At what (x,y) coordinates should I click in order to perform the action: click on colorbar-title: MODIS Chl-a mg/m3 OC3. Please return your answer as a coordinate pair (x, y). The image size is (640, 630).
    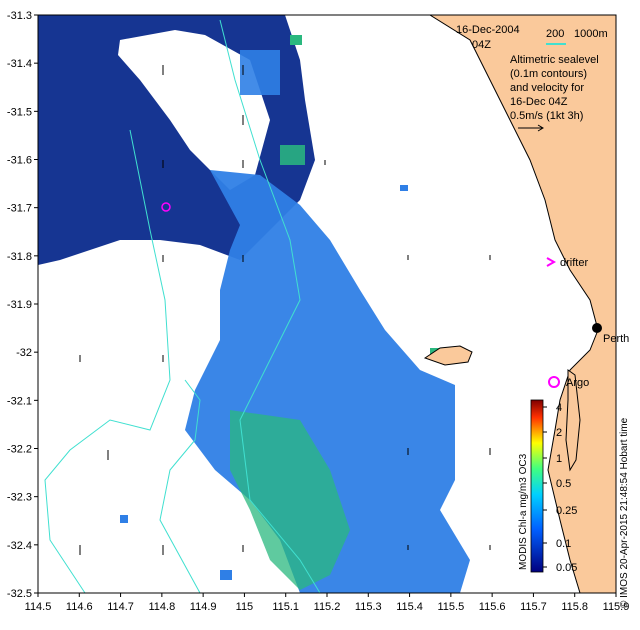
    Looking at the image, I should click on (523, 511).